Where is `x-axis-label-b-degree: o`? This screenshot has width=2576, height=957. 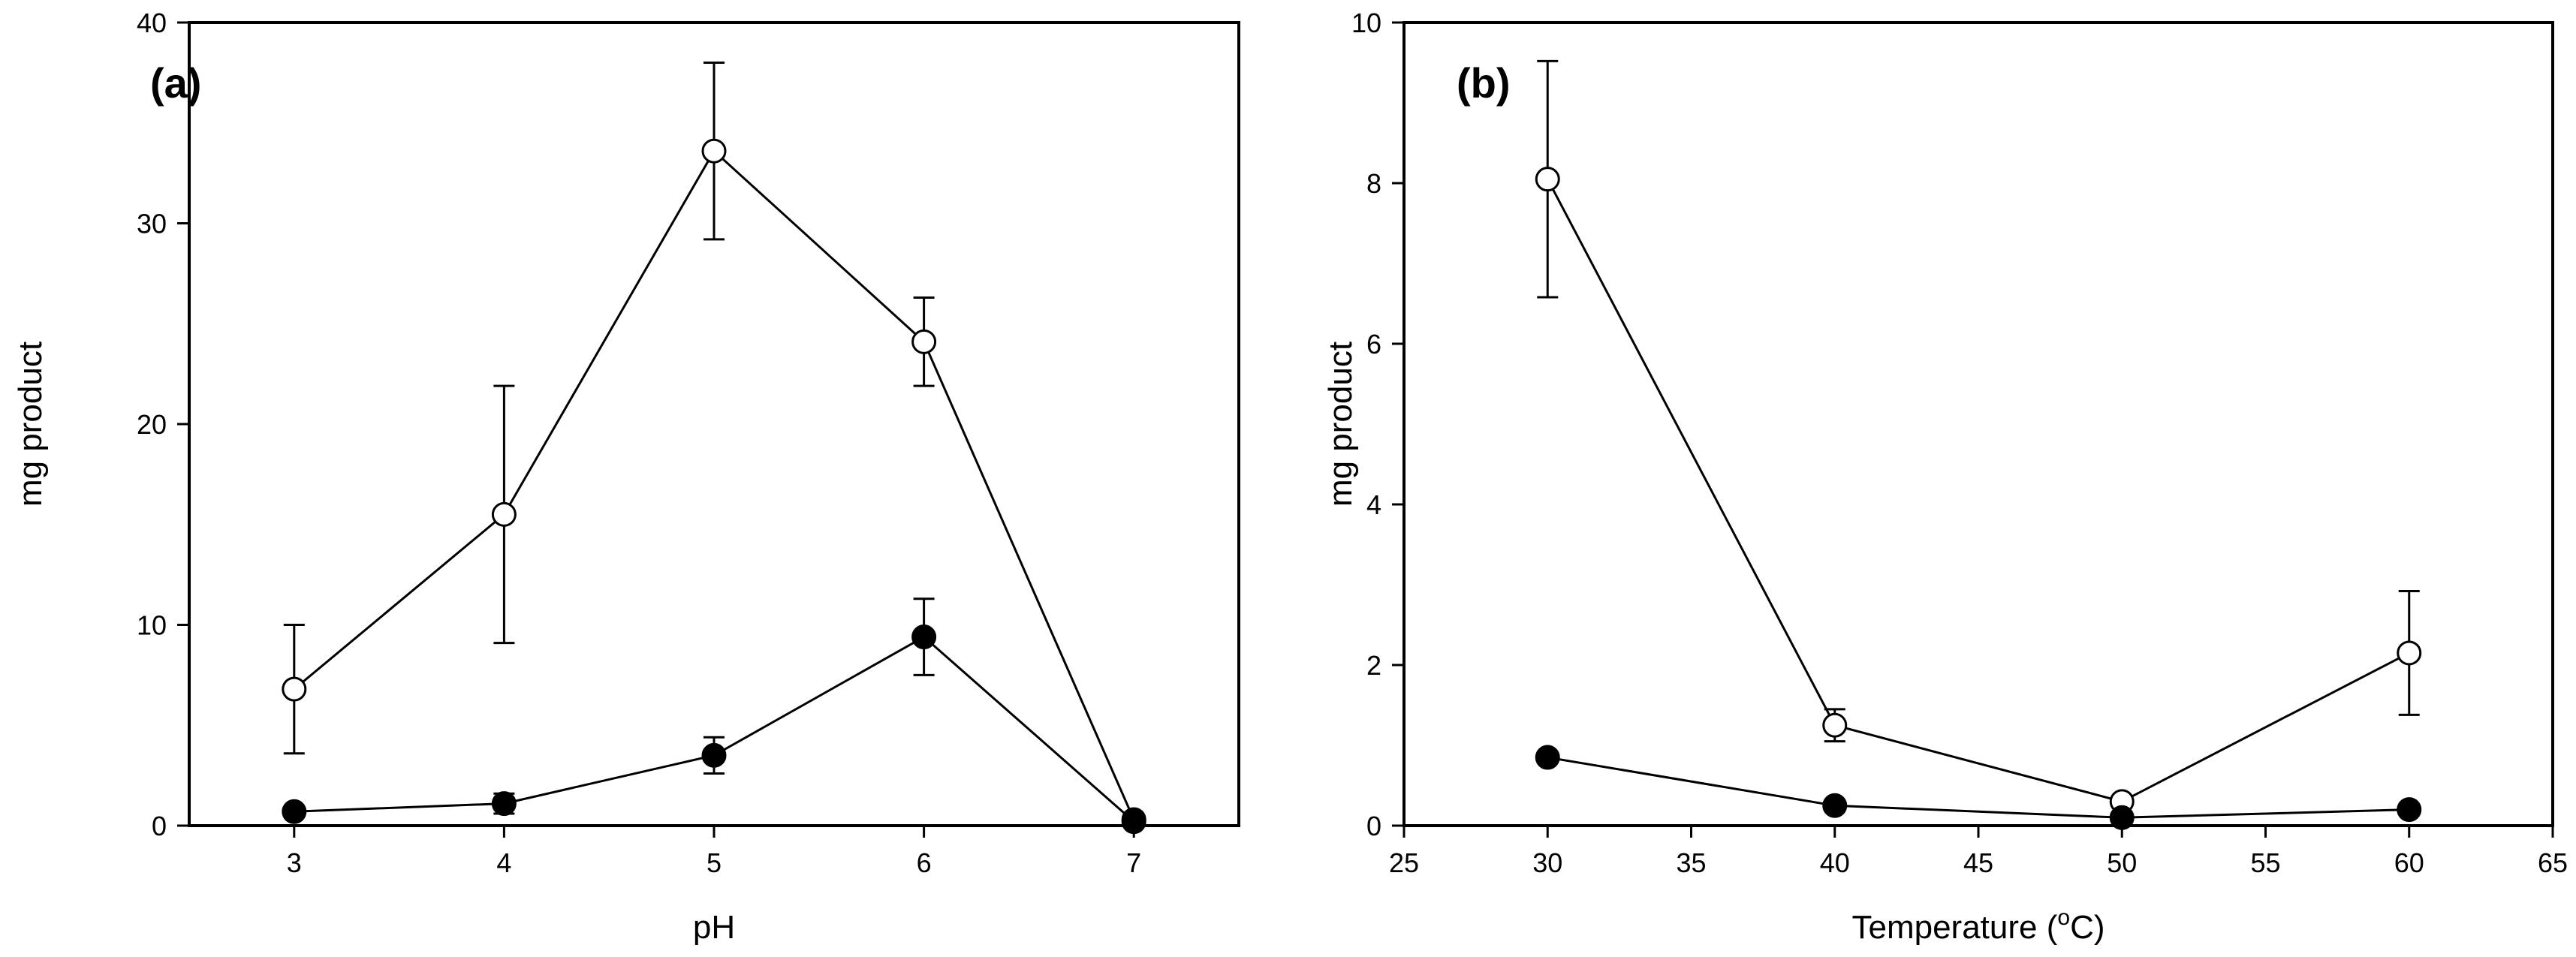 x-axis-label-b-degree: o is located at coordinates (2063, 917).